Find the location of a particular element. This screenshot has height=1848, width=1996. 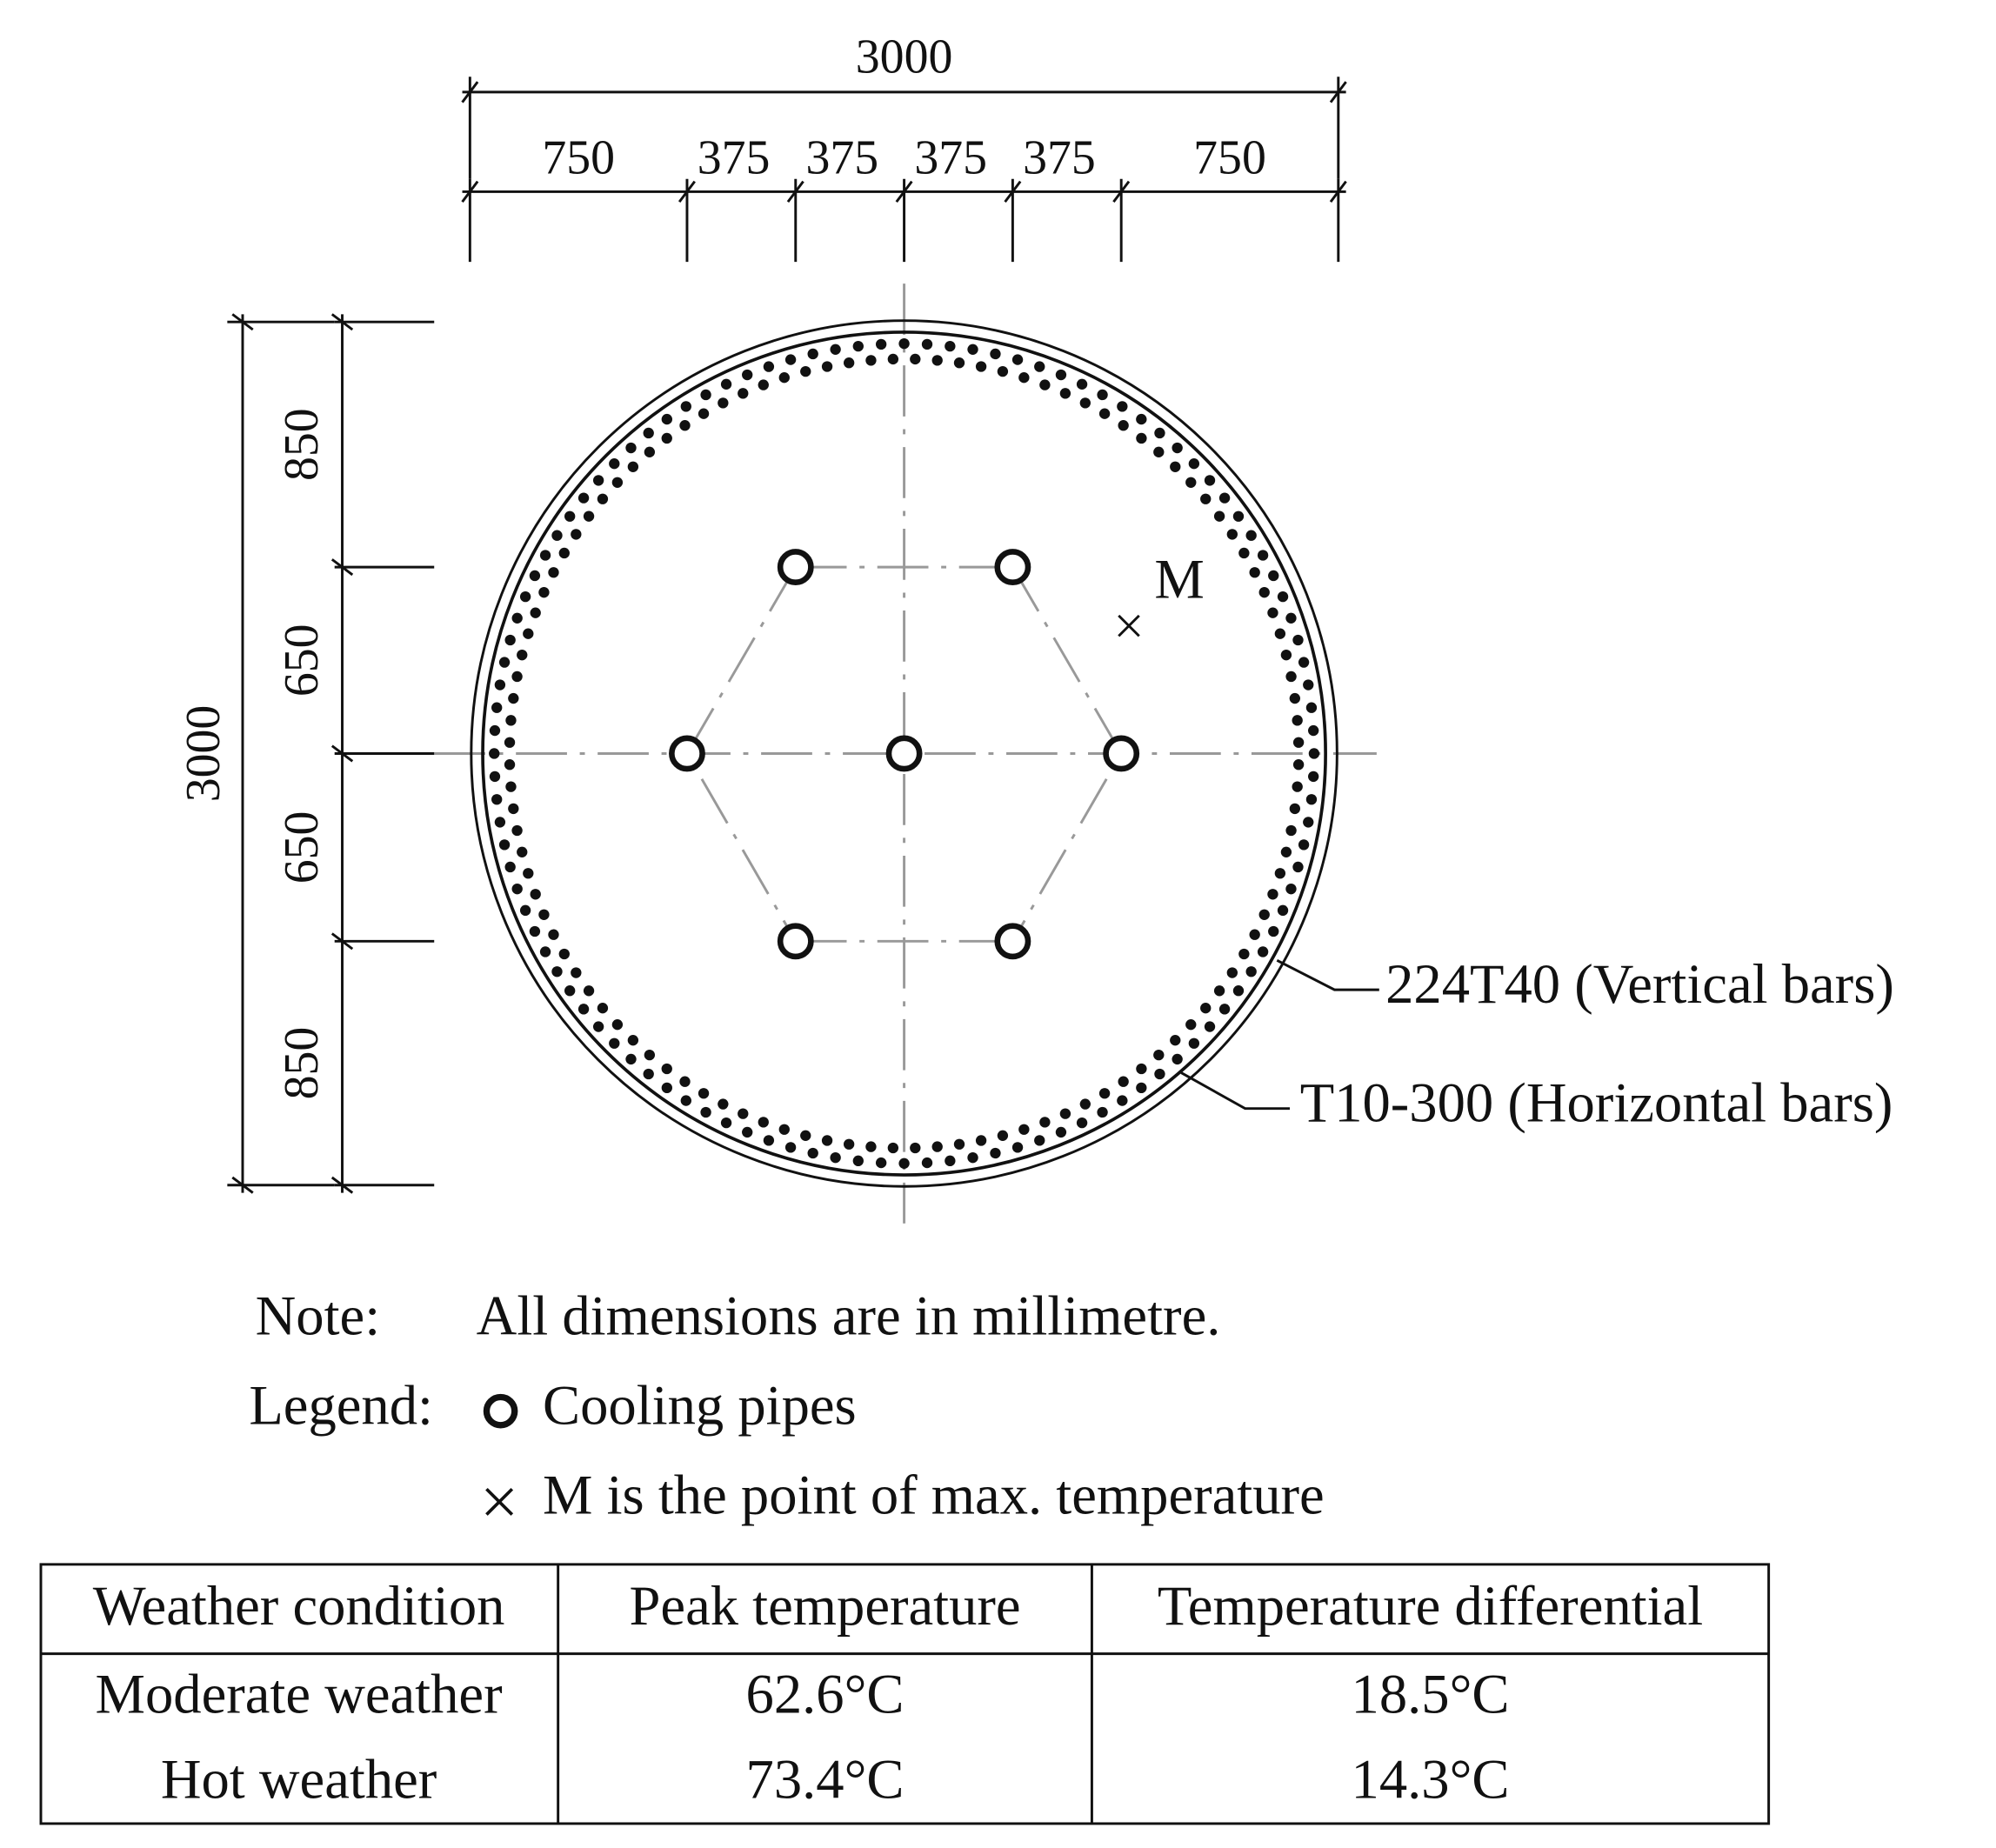

dimension-label: 375 is located at coordinates (842, 157).